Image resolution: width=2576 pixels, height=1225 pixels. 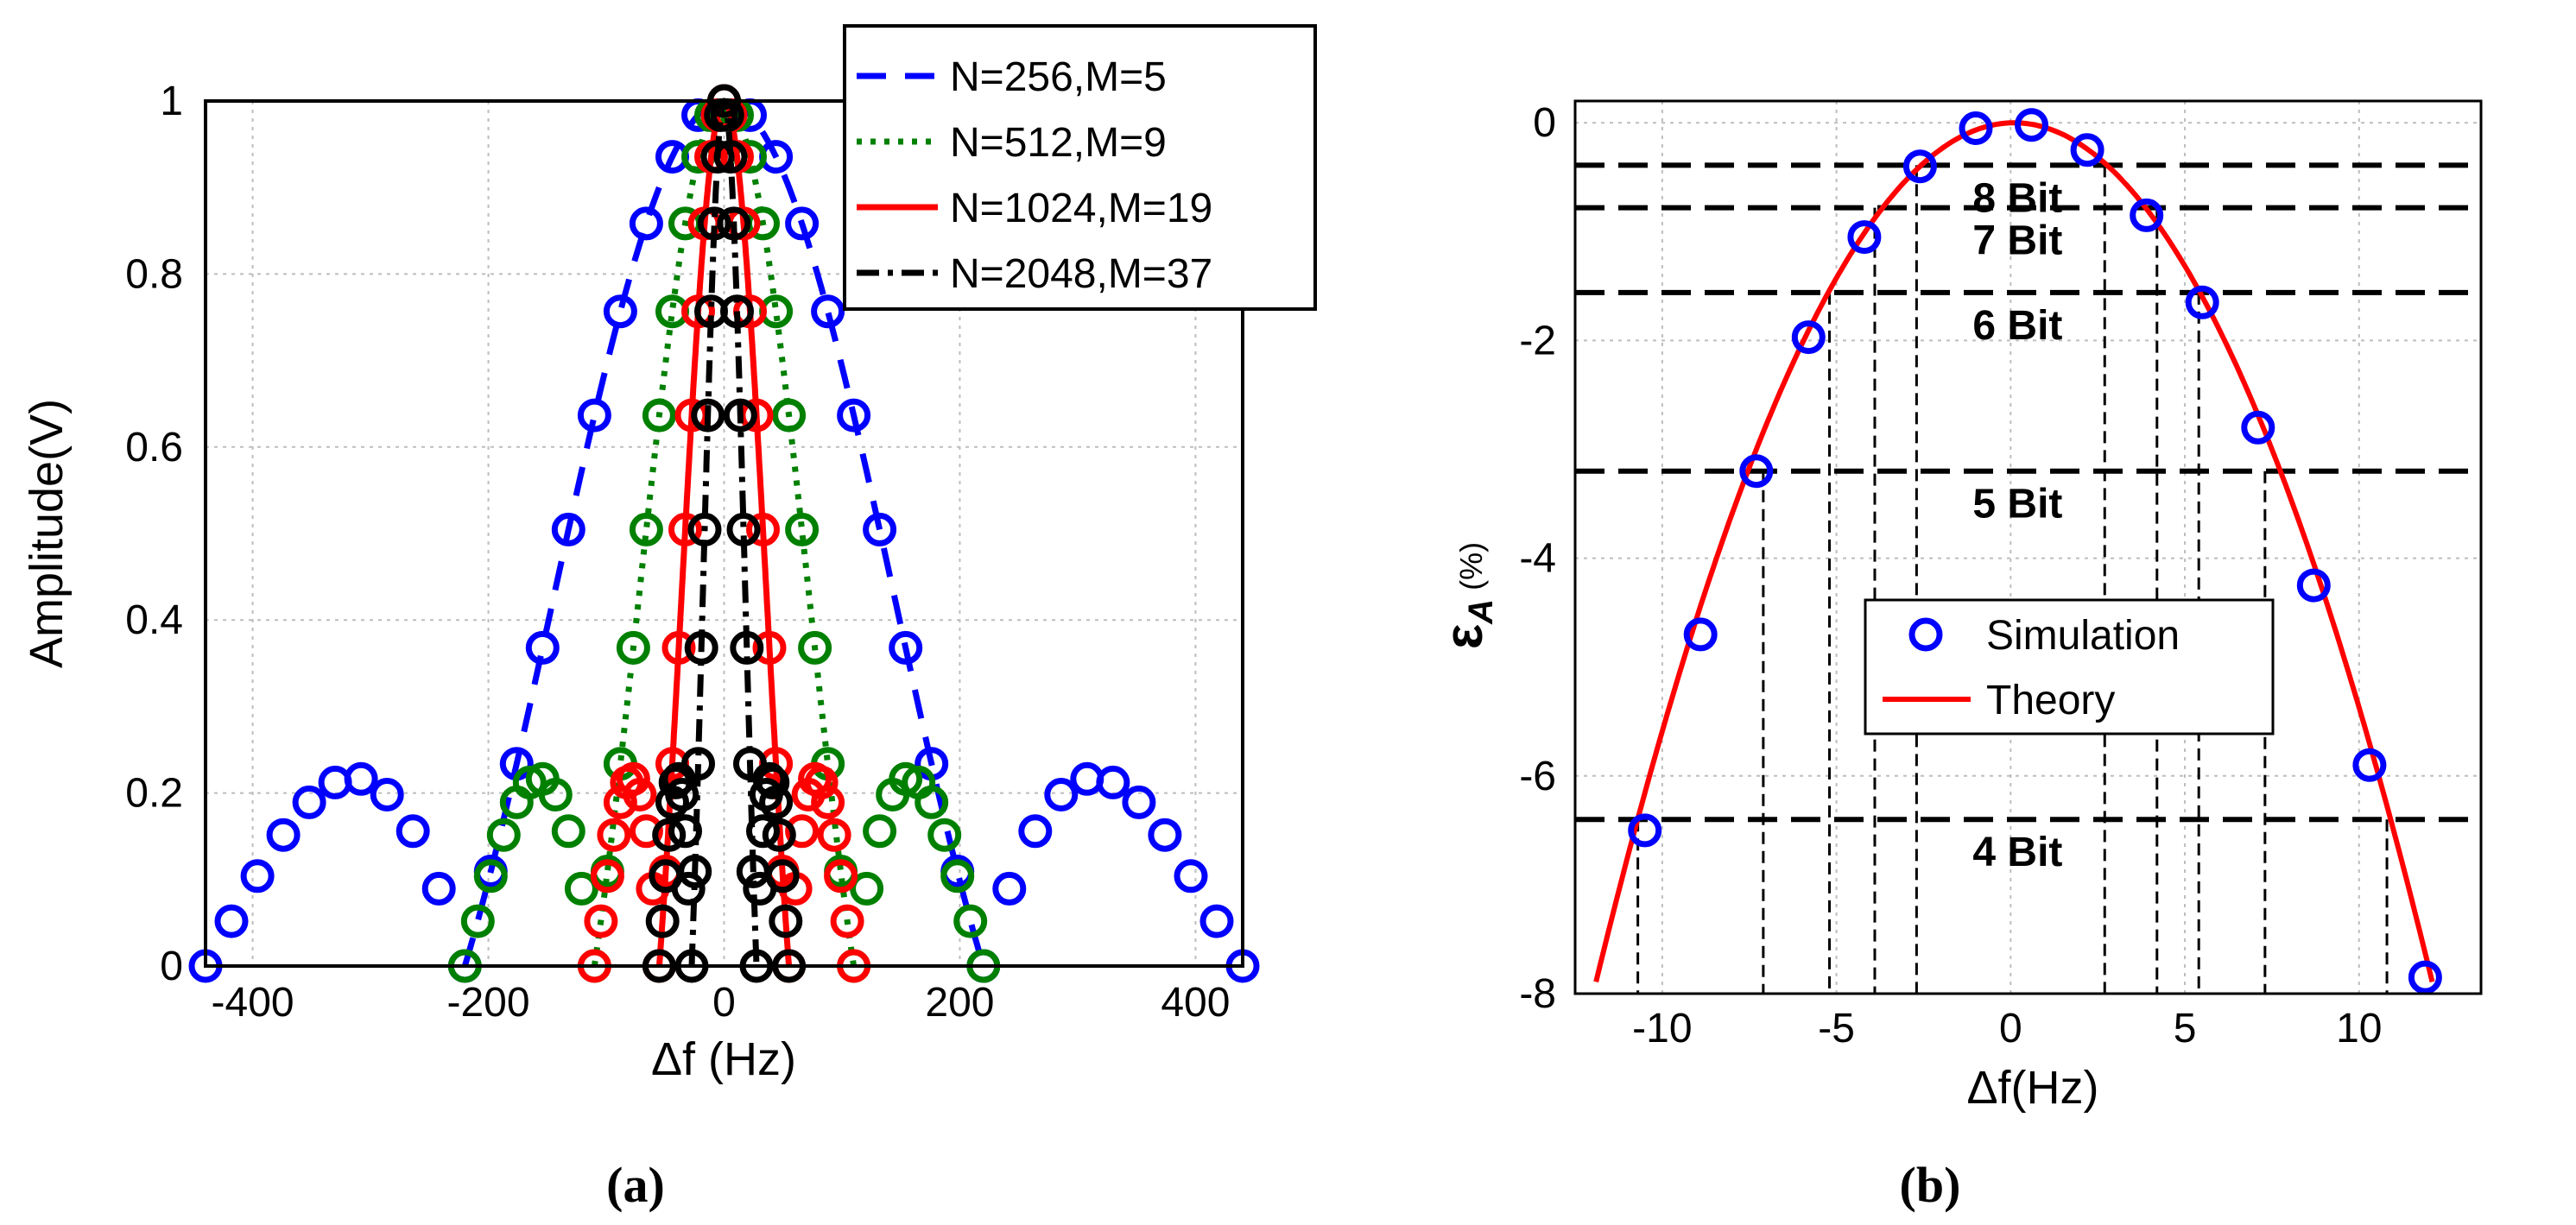 I want to click on panel-b-caption: (b), so click(x=1930, y=1185).